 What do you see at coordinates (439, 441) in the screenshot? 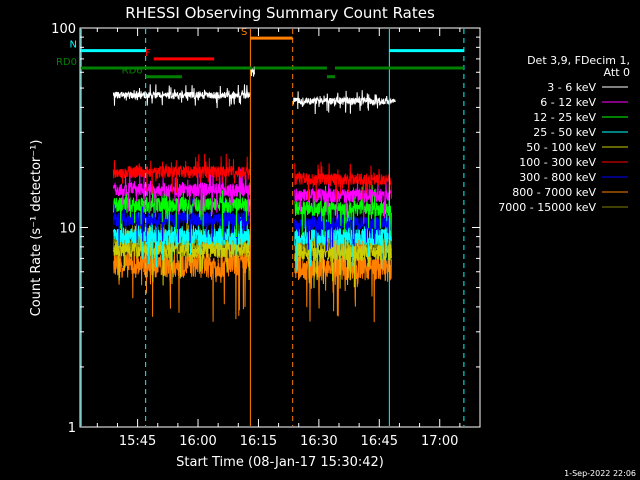
I see `x-tick-label: 17:00` at bounding box center [439, 441].